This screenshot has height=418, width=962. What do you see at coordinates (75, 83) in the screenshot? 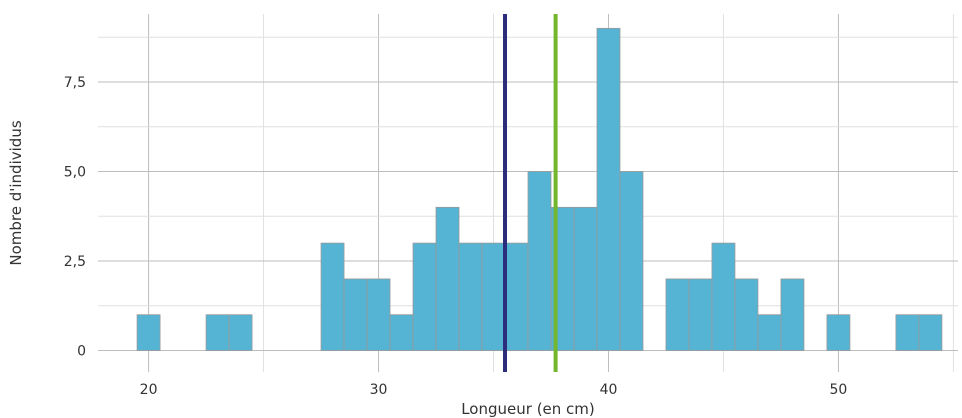
I see `y-tick-label: 7,5` at bounding box center [75, 83].